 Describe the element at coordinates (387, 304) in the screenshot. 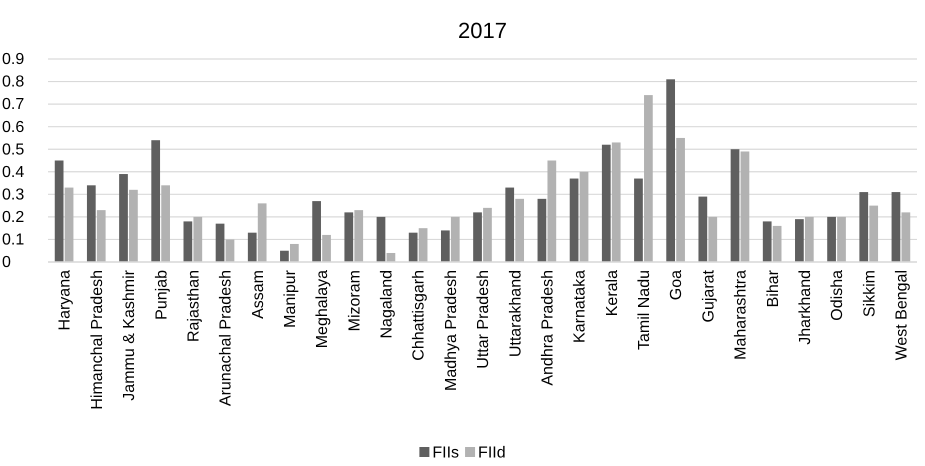

I see `x-tick-label: Nagaland` at that location.